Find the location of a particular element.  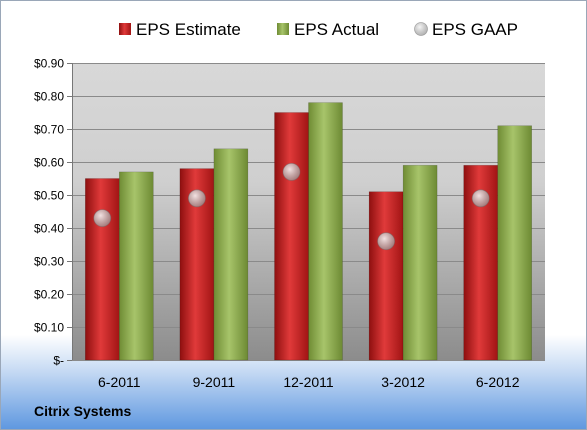

company-label: Citrix Systems is located at coordinates (83, 411).